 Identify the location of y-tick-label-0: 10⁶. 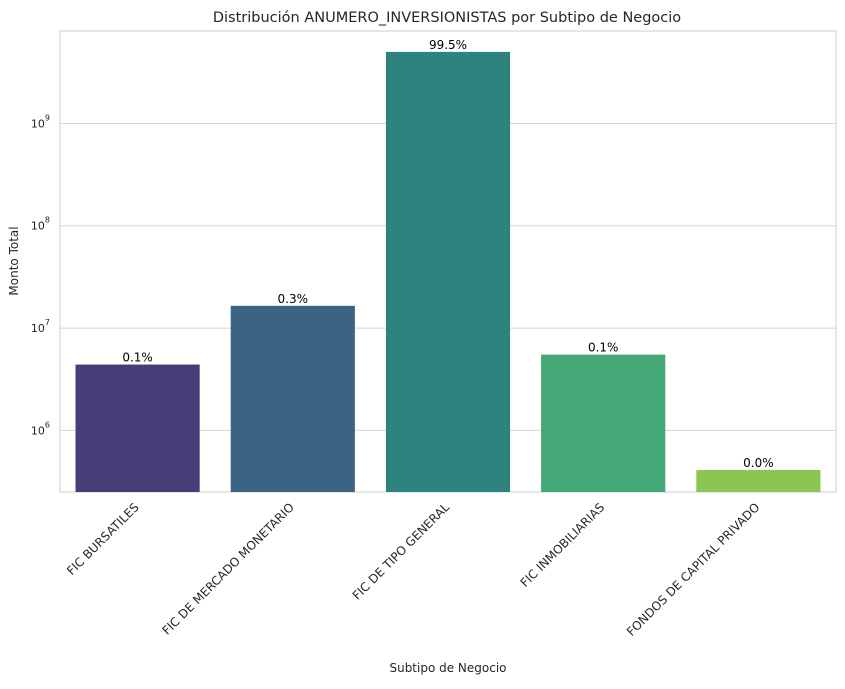
(40, 428).